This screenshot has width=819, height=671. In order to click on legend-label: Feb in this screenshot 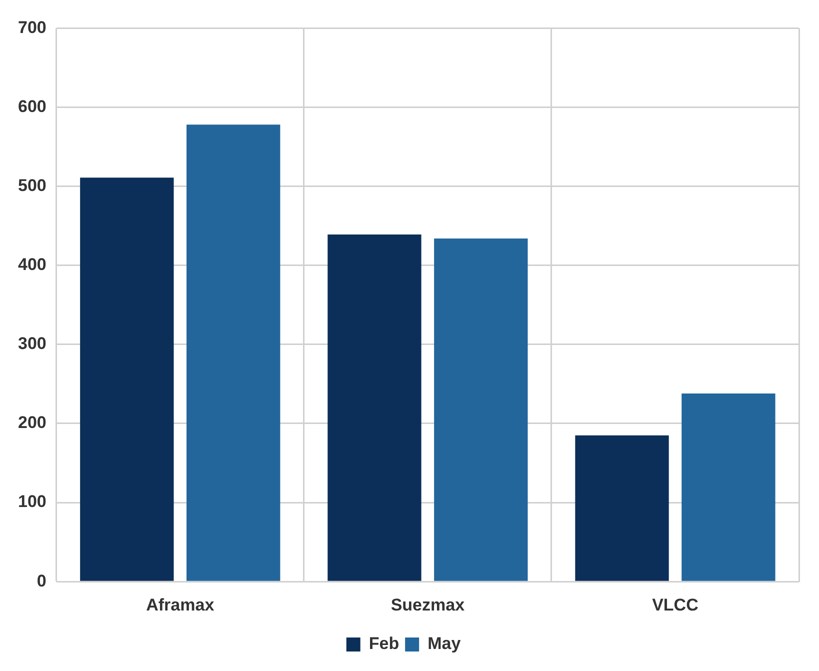, I will do `click(384, 644)`.